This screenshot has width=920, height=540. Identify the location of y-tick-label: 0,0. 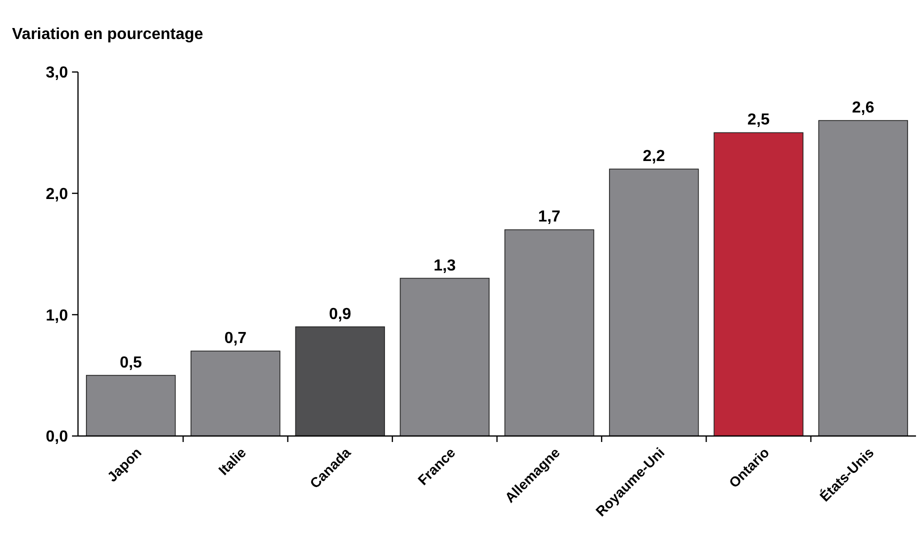
(57, 437).